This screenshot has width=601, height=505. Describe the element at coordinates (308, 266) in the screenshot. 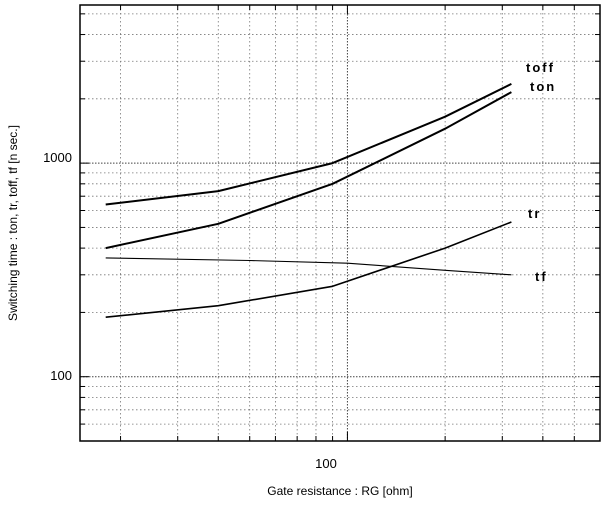

I see `series-line-tf` at that location.